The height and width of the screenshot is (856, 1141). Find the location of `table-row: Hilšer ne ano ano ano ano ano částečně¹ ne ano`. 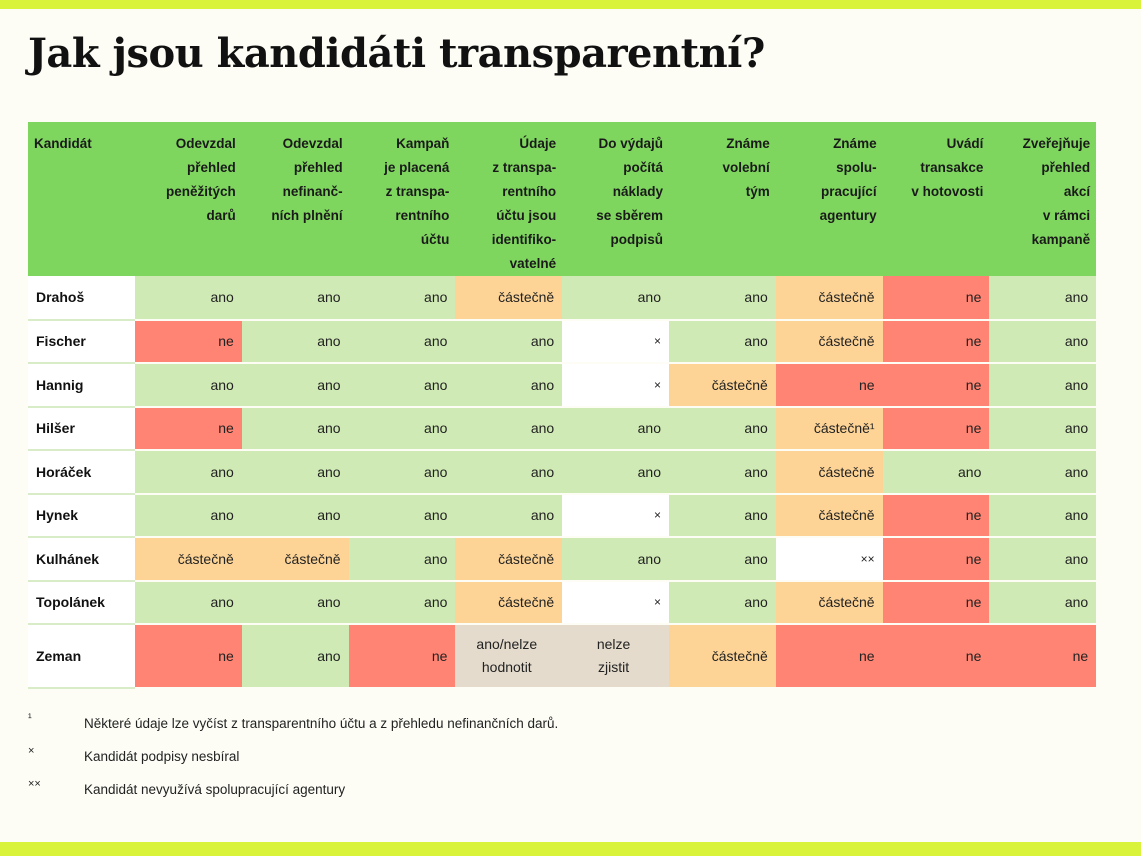

table-row: Hilšer ne ano ano ano ano ano částečně¹ ne ano is located at coordinates (562, 428).